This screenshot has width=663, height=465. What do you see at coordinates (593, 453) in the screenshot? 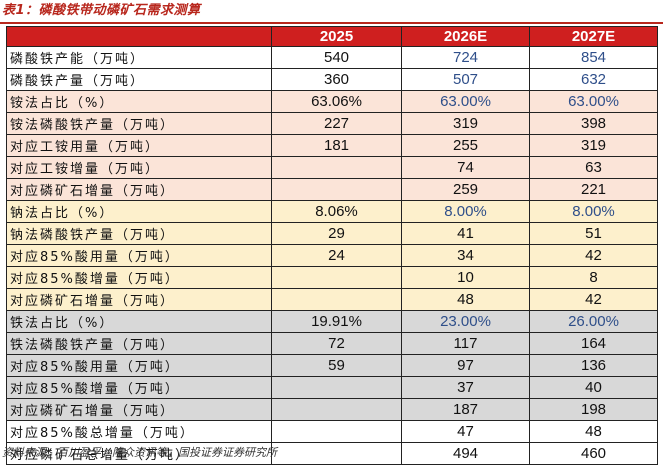
I see `value-cell: 460` at bounding box center [593, 453].